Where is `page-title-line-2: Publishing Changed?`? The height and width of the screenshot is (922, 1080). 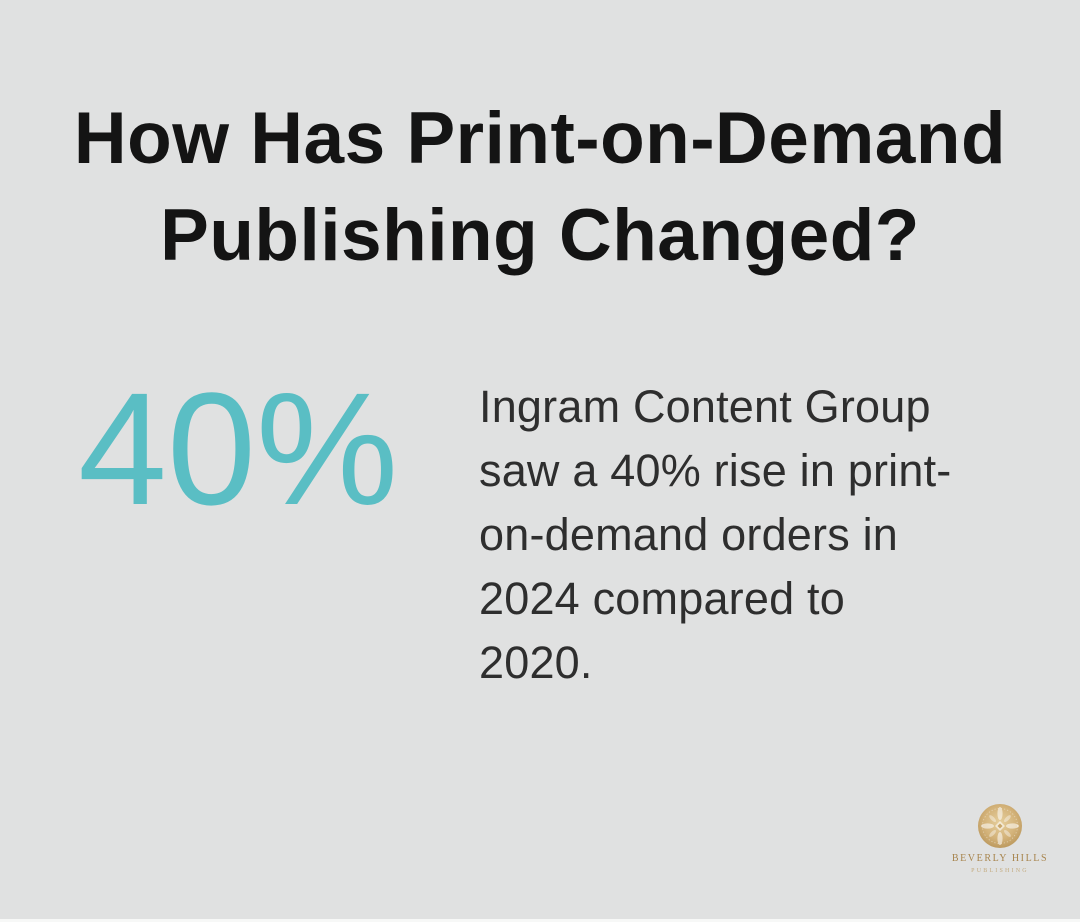 page-title-line-2: Publishing Changed? is located at coordinates (540, 235).